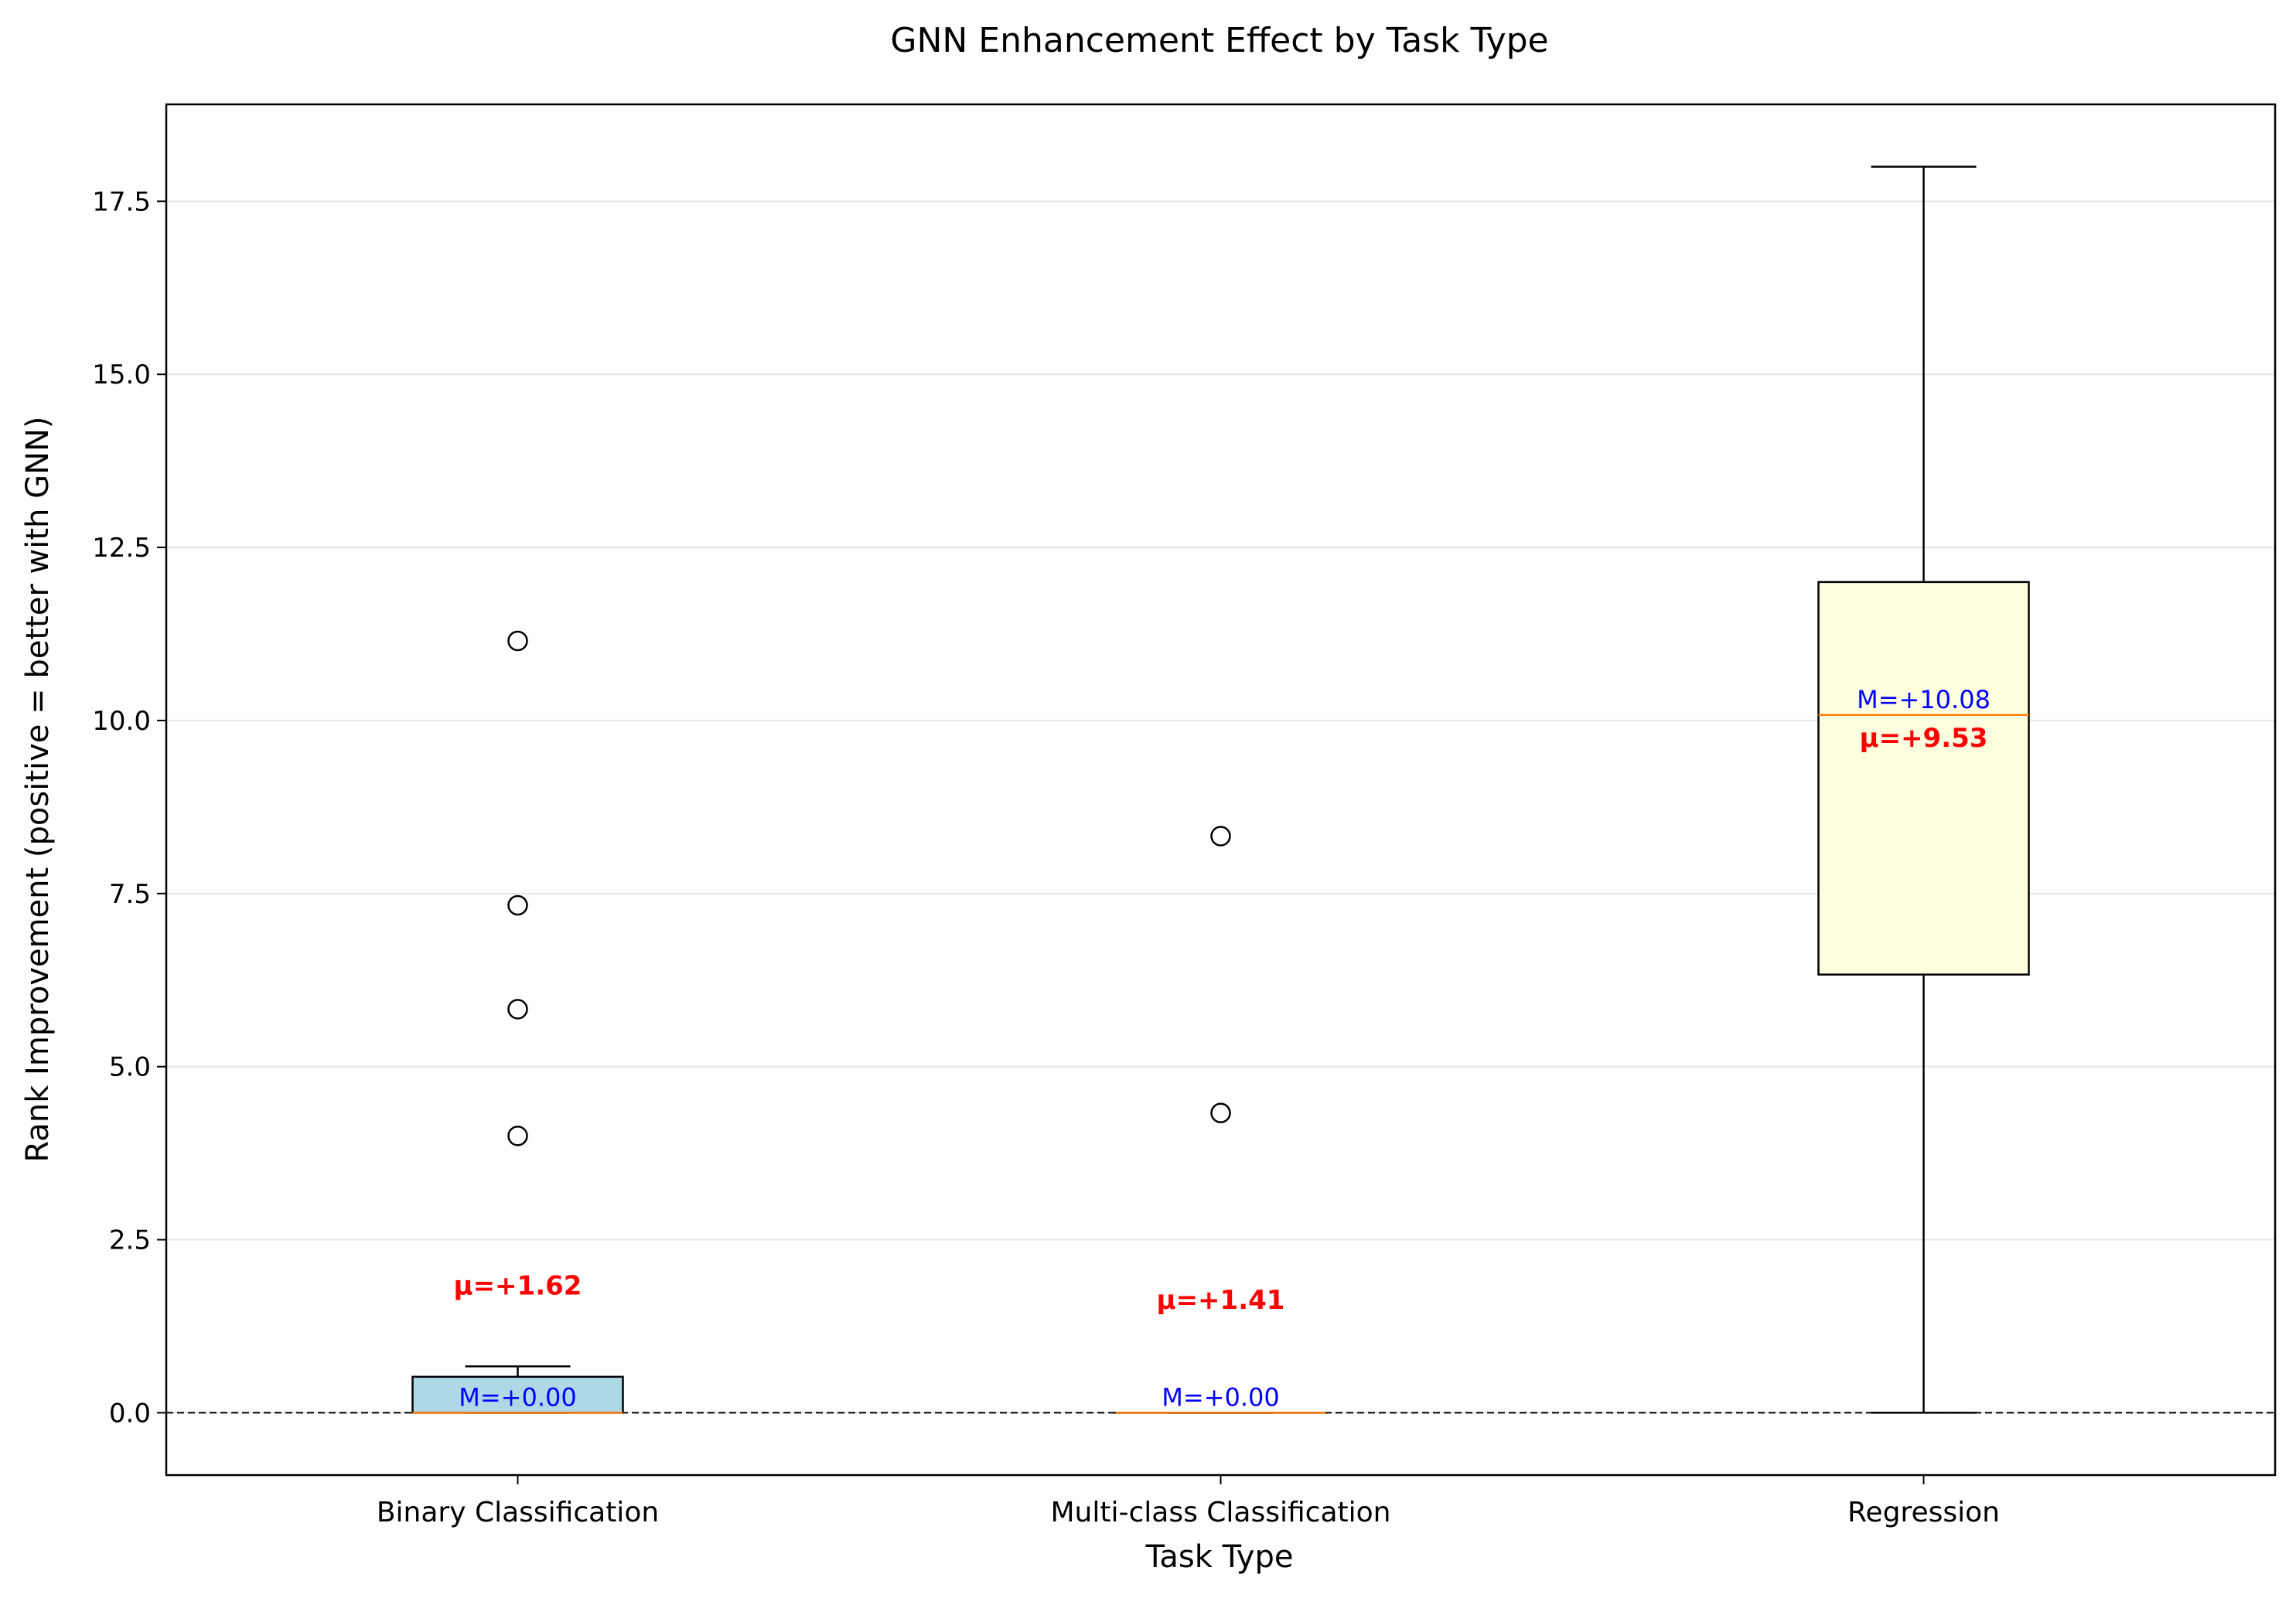 This screenshot has width=2296, height=1598. I want to click on box-group: μ=+9.53 M=+10.08, so click(1923, 789).